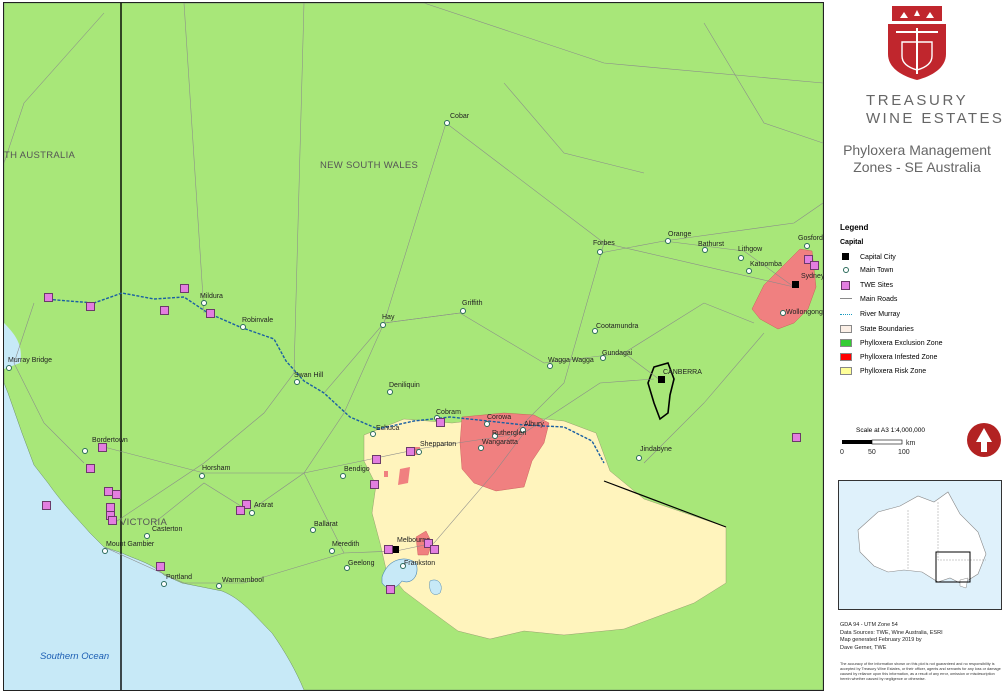 This screenshot has width=1008, height=693. I want to click on note-line: Data Sources: TWE, Wine Australia, ESRI, so click(891, 632).